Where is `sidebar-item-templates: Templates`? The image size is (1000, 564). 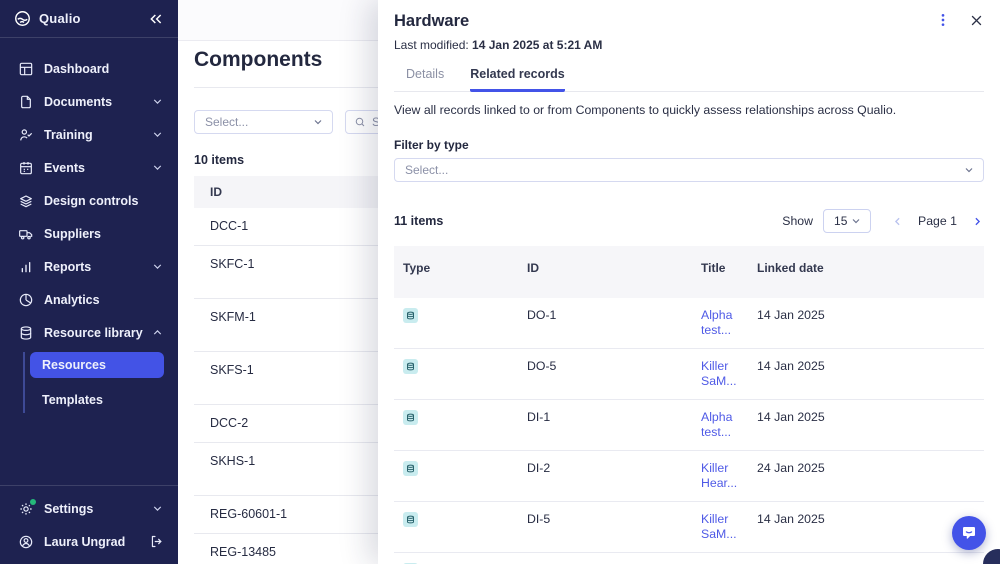
sidebar-item-templates: Templates is located at coordinates (97, 400).